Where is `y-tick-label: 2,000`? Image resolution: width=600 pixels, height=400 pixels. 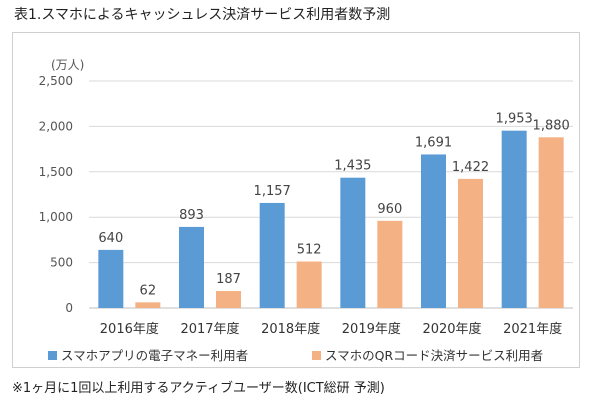
y-tick-label: 2,000 is located at coordinates (56, 126).